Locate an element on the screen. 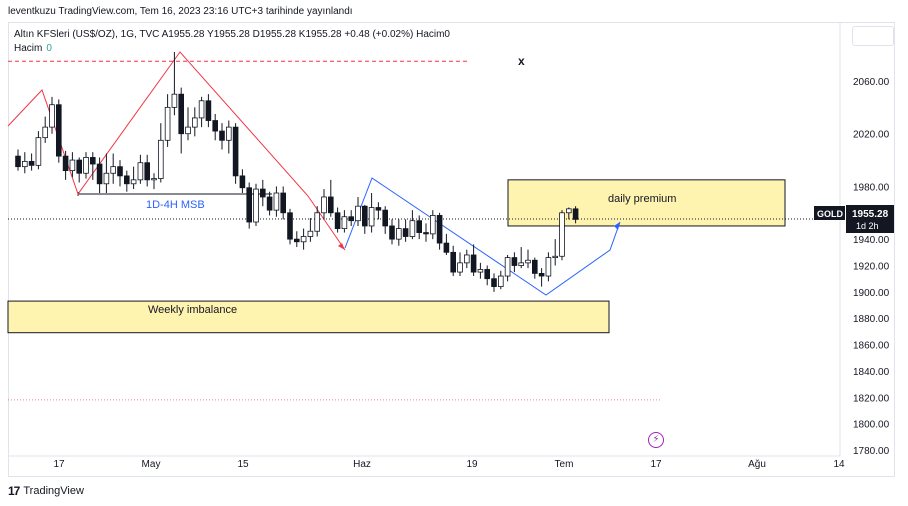 The image size is (908, 506). tradingview-logo-icon: 17 is located at coordinates (14, 491).